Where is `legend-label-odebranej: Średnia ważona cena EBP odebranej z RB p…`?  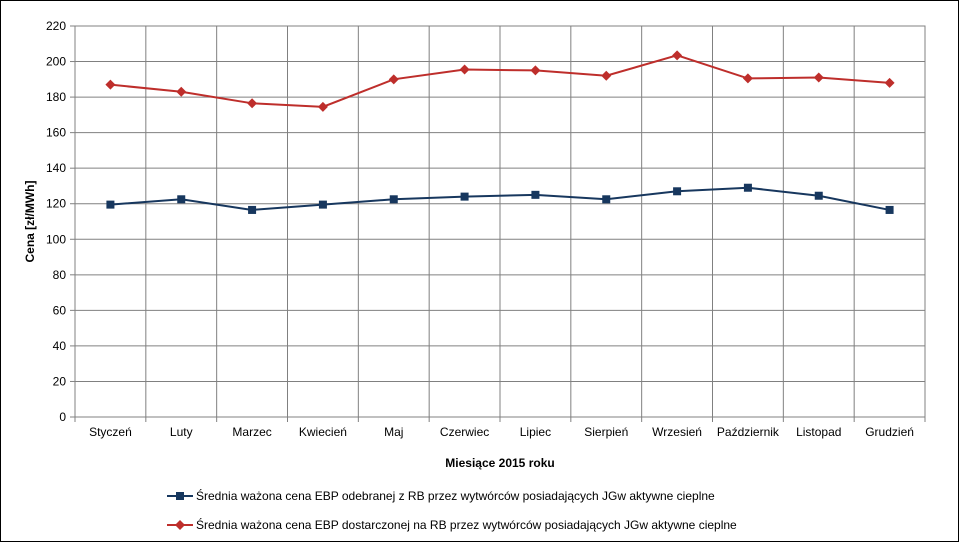 legend-label-odebranej: Średnia ważona cena EBP odebranej z RB p… is located at coordinates (455, 495).